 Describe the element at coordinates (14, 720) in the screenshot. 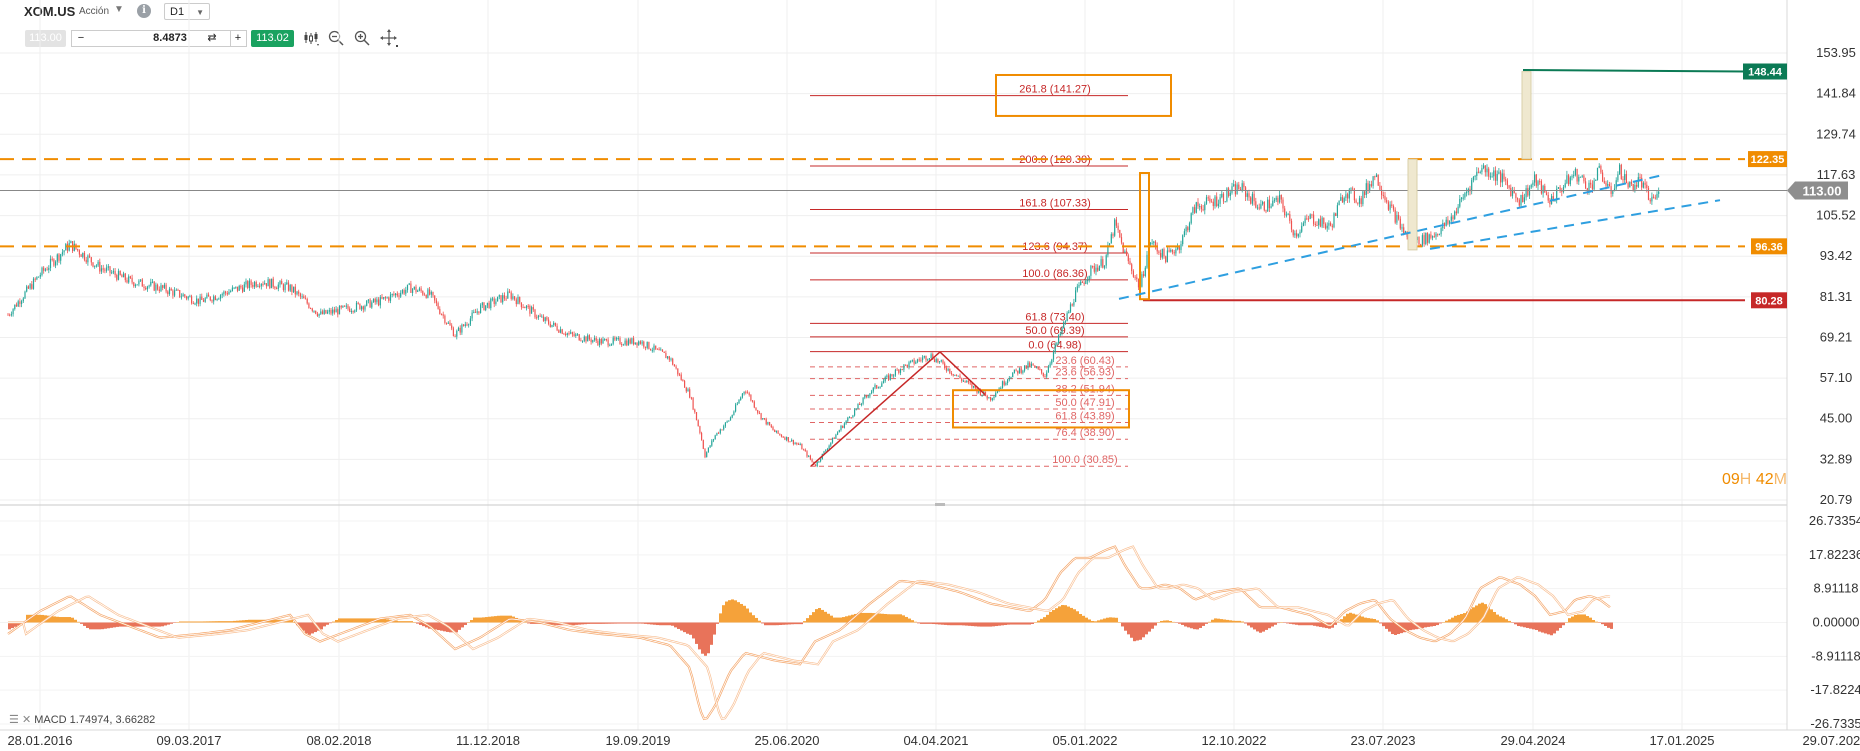

I see `menu-icon: ☰` at that location.